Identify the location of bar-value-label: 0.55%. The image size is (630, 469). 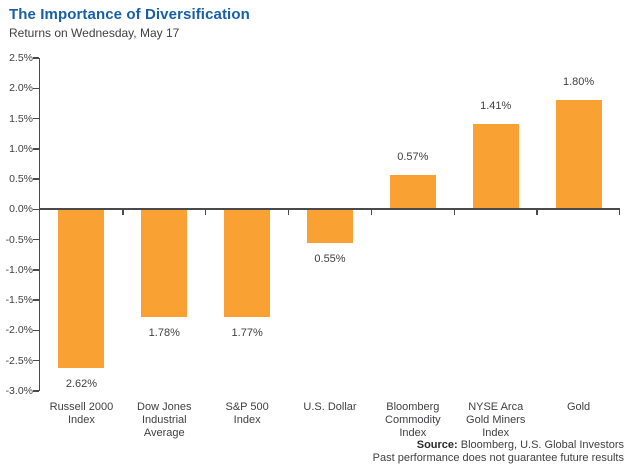
(330, 258).